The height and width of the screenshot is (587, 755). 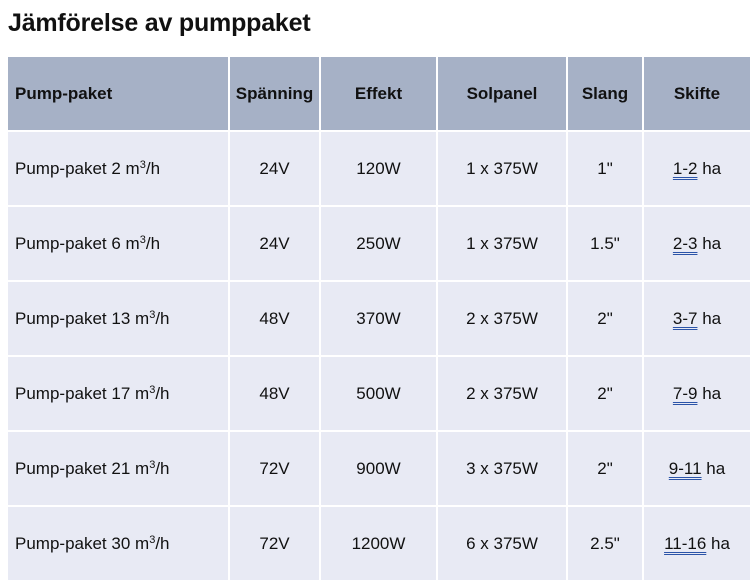 I want to click on solar-panel-cell: 3 x 375W, so click(x=502, y=469).